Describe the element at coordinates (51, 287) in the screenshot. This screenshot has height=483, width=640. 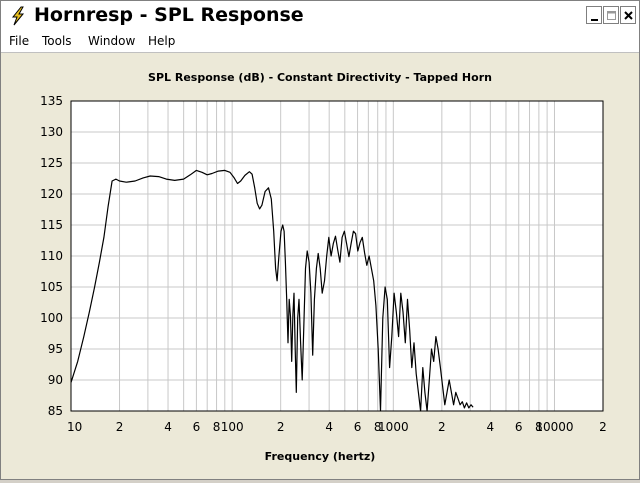
I see `y-tick-label: 105` at that location.